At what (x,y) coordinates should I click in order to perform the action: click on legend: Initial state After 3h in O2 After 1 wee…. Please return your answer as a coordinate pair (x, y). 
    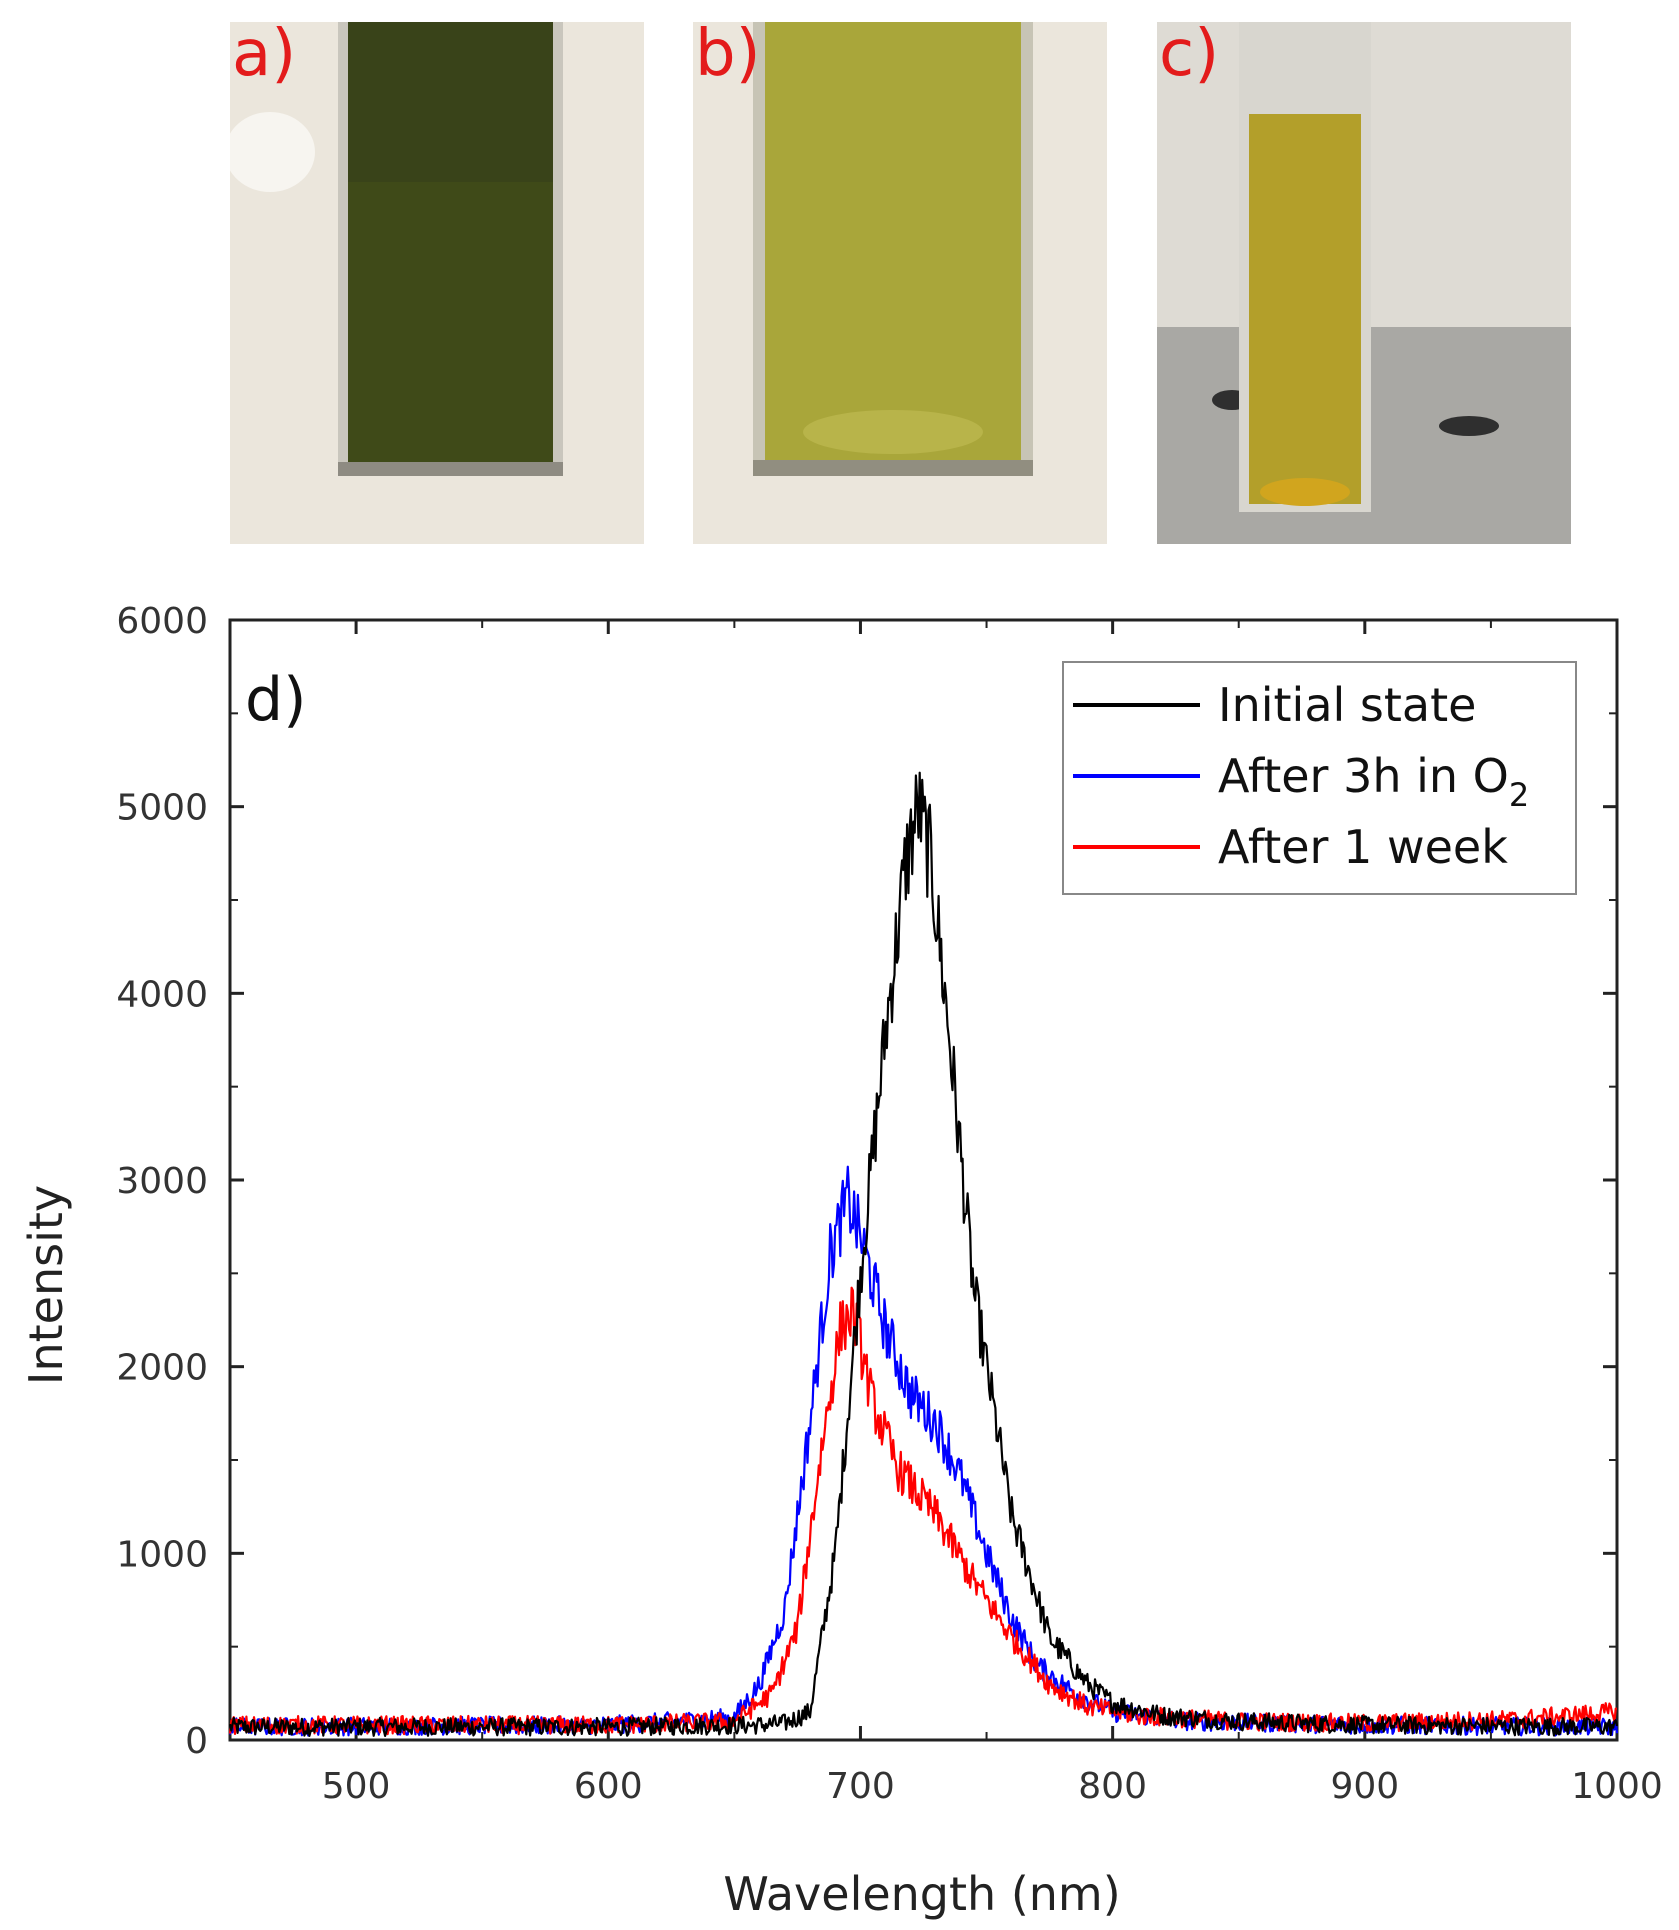
    Looking at the image, I should click on (1319, 778).